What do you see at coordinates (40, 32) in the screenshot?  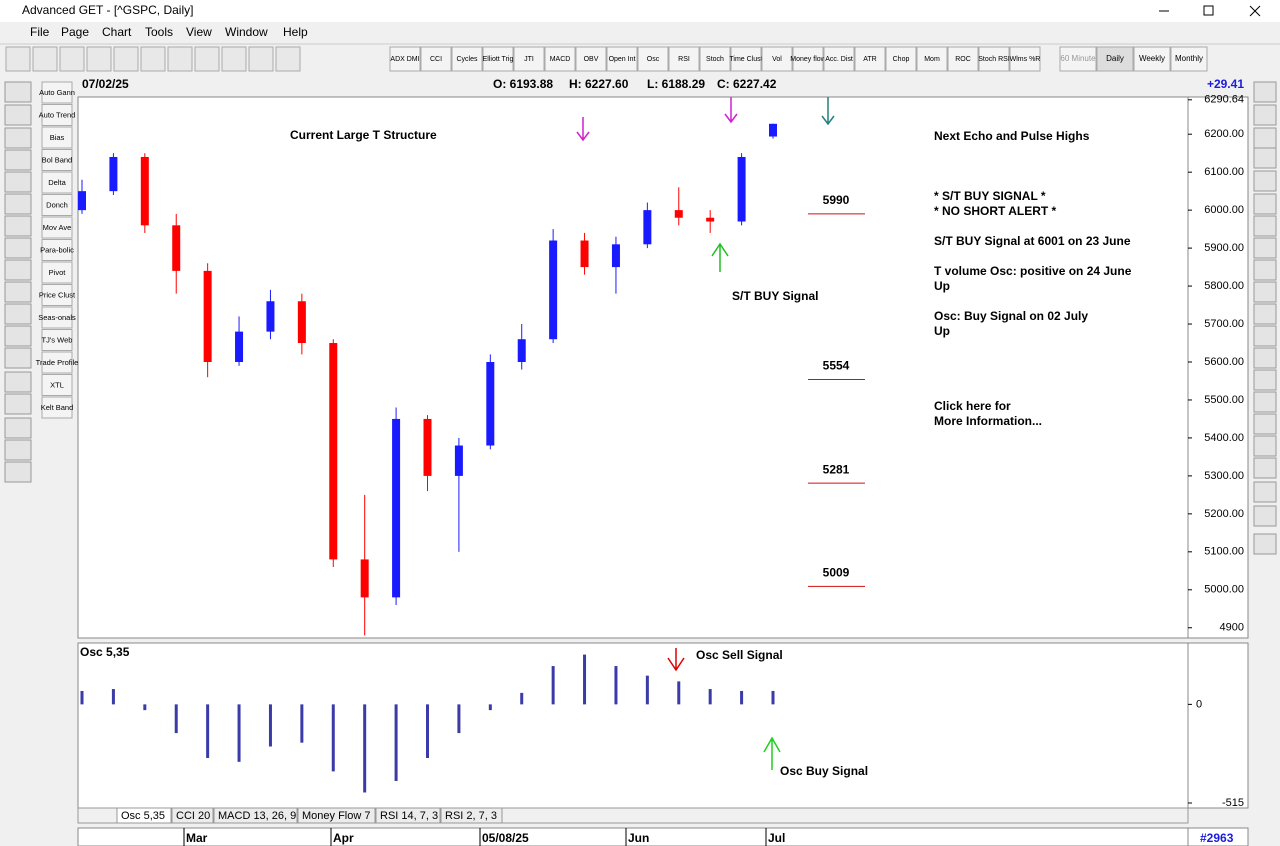 I see `menu-item: File` at bounding box center [40, 32].